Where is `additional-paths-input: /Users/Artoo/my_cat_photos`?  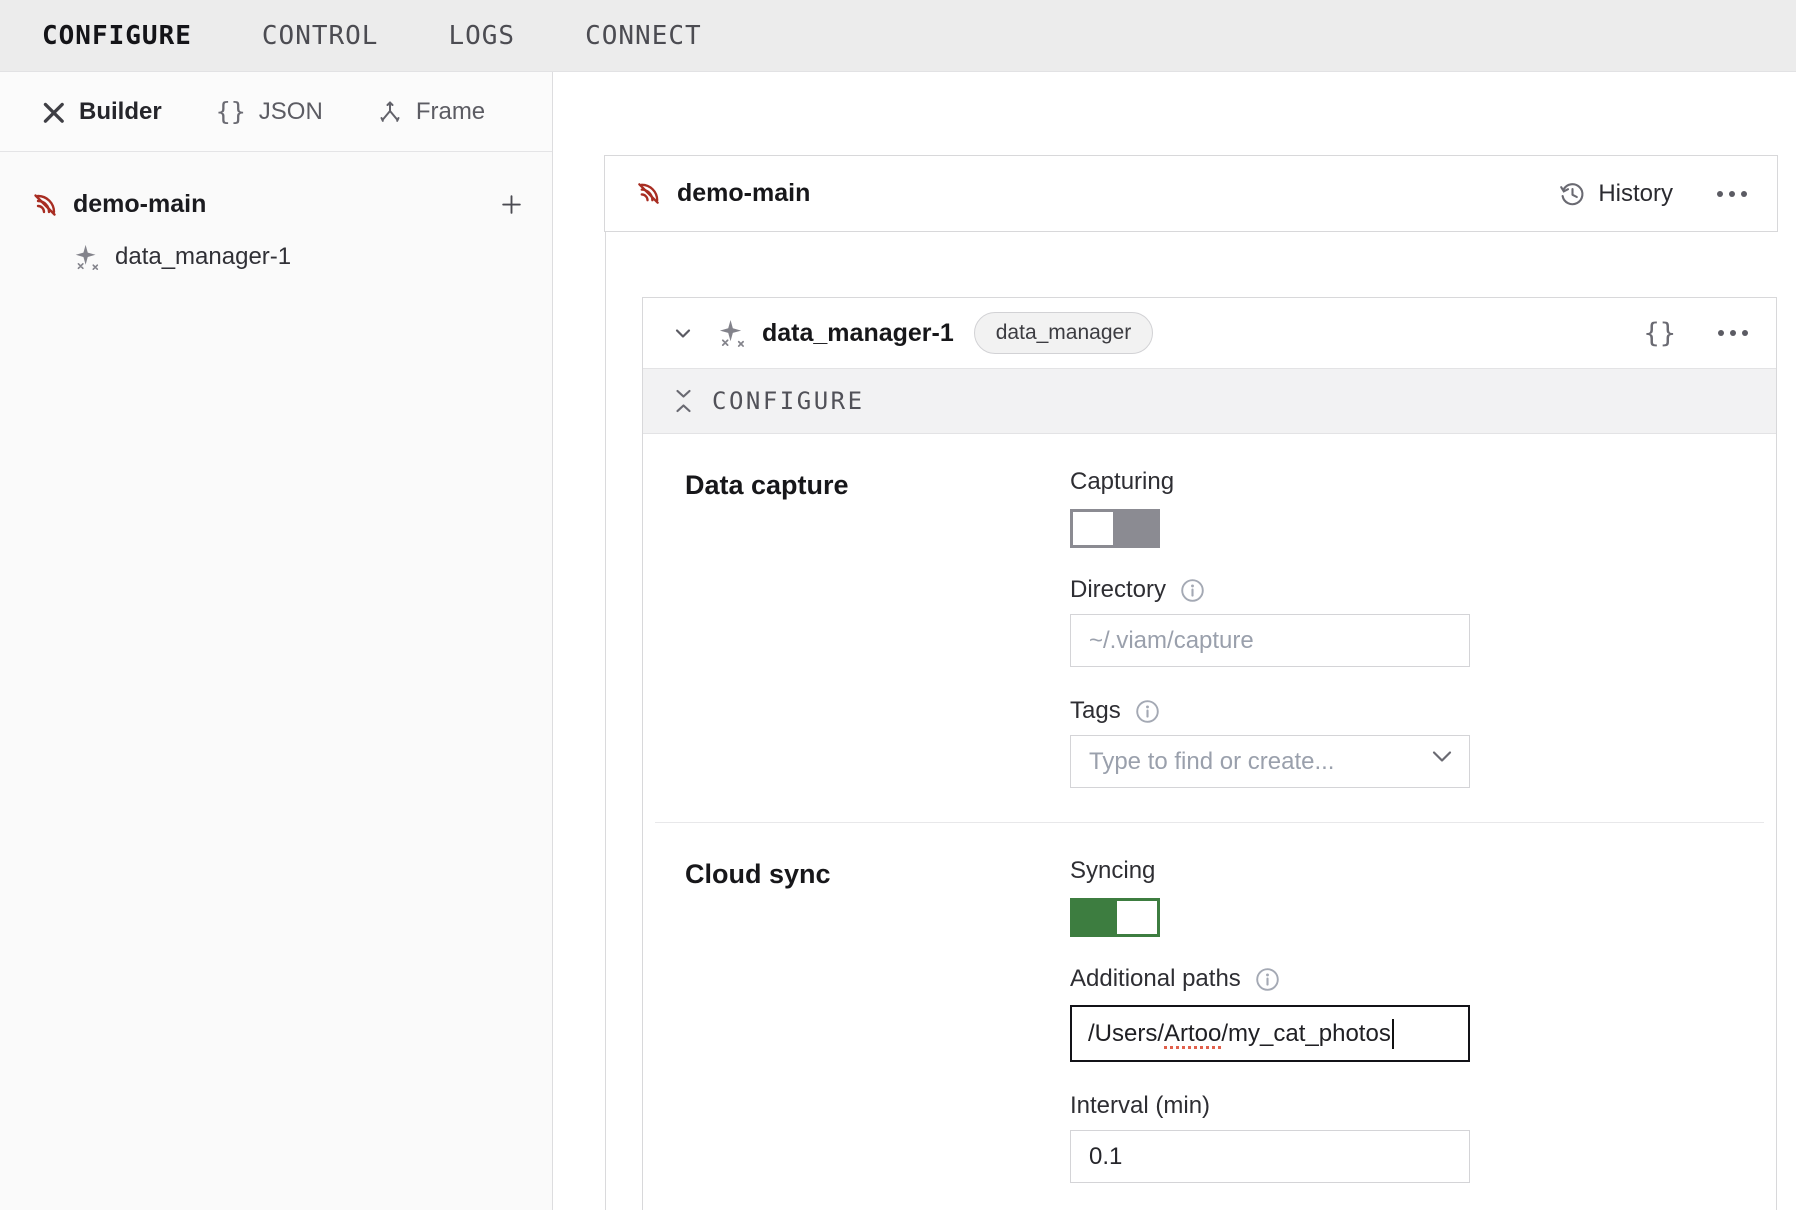
additional-paths-input: /Users/Artoo/my_cat_photos is located at coordinates (1270, 1033).